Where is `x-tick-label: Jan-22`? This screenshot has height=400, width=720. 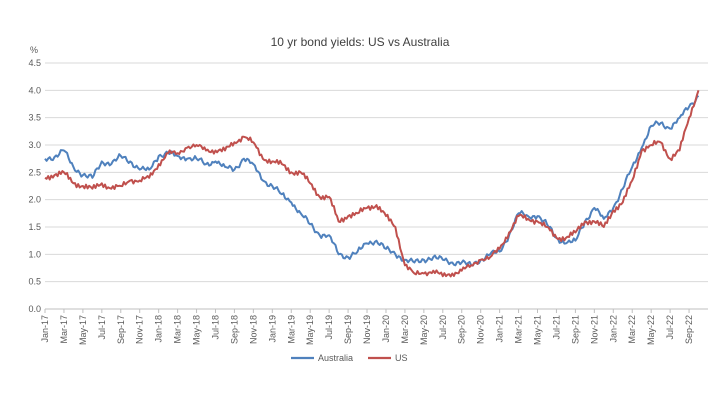 x-tick-label: Jan-22 is located at coordinates (613, 329).